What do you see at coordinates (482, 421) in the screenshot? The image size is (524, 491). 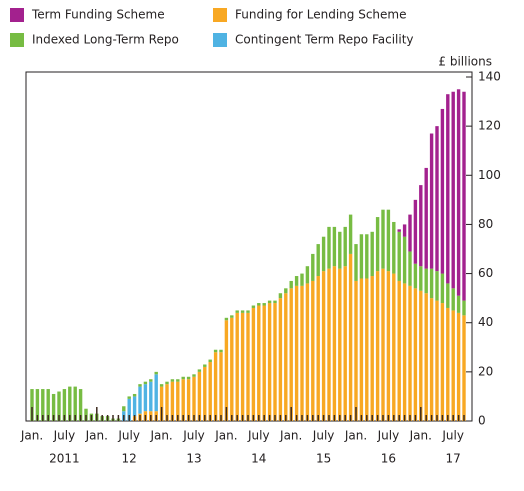 I see `y-tick-label: 0` at bounding box center [482, 421].